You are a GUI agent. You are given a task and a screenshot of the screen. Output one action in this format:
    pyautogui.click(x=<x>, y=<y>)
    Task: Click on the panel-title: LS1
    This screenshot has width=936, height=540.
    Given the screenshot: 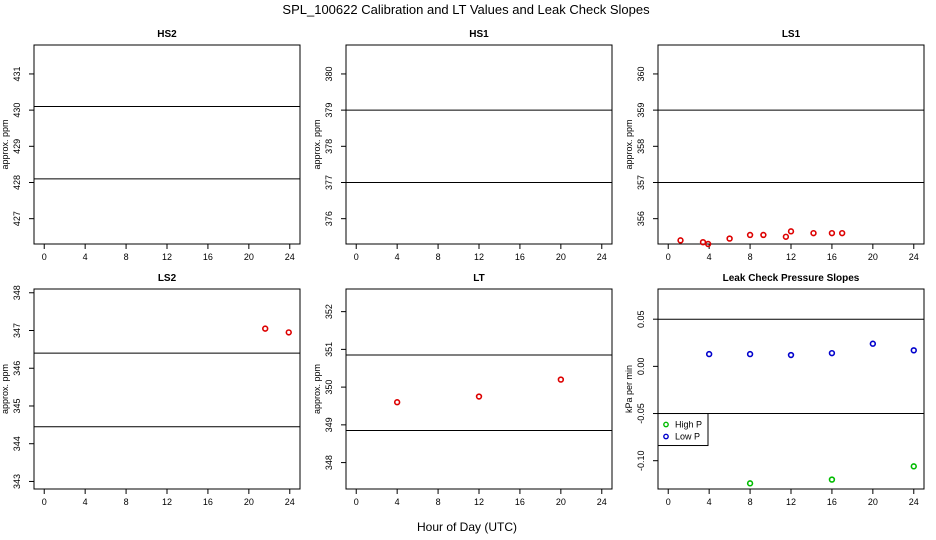 What is the action you would take?
    pyautogui.click(x=791, y=34)
    